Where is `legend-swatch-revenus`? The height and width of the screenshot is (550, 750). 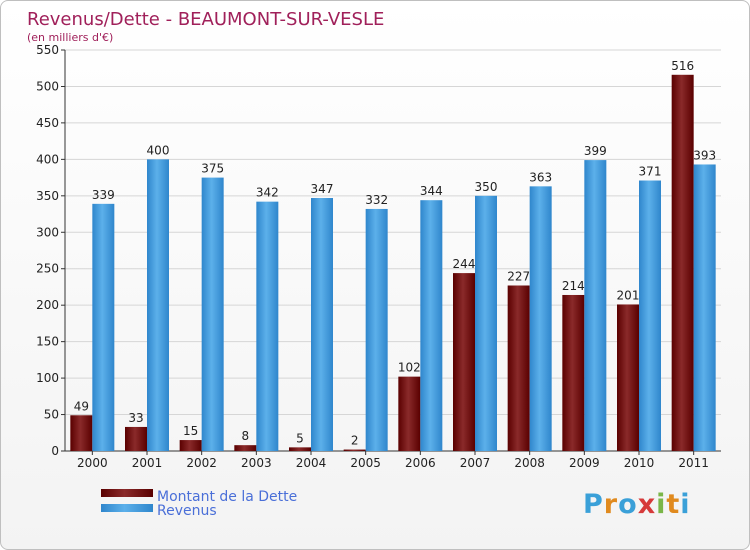 legend-swatch-revenus is located at coordinates (127, 508).